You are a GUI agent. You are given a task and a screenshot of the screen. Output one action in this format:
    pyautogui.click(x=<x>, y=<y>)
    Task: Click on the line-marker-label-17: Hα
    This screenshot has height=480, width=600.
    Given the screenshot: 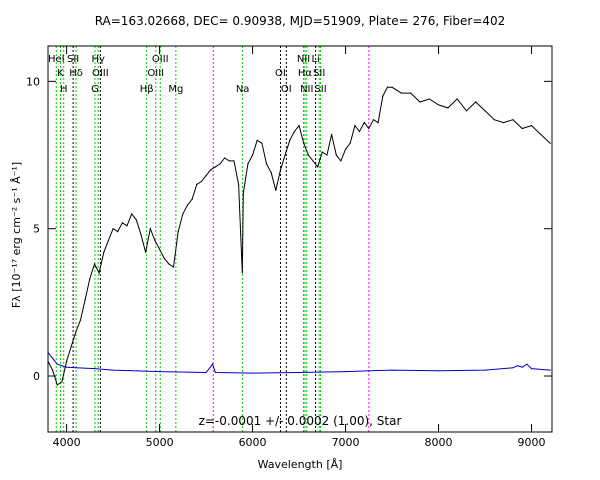 What is the action you would take?
    pyautogui.click(x=305, y=73)
    